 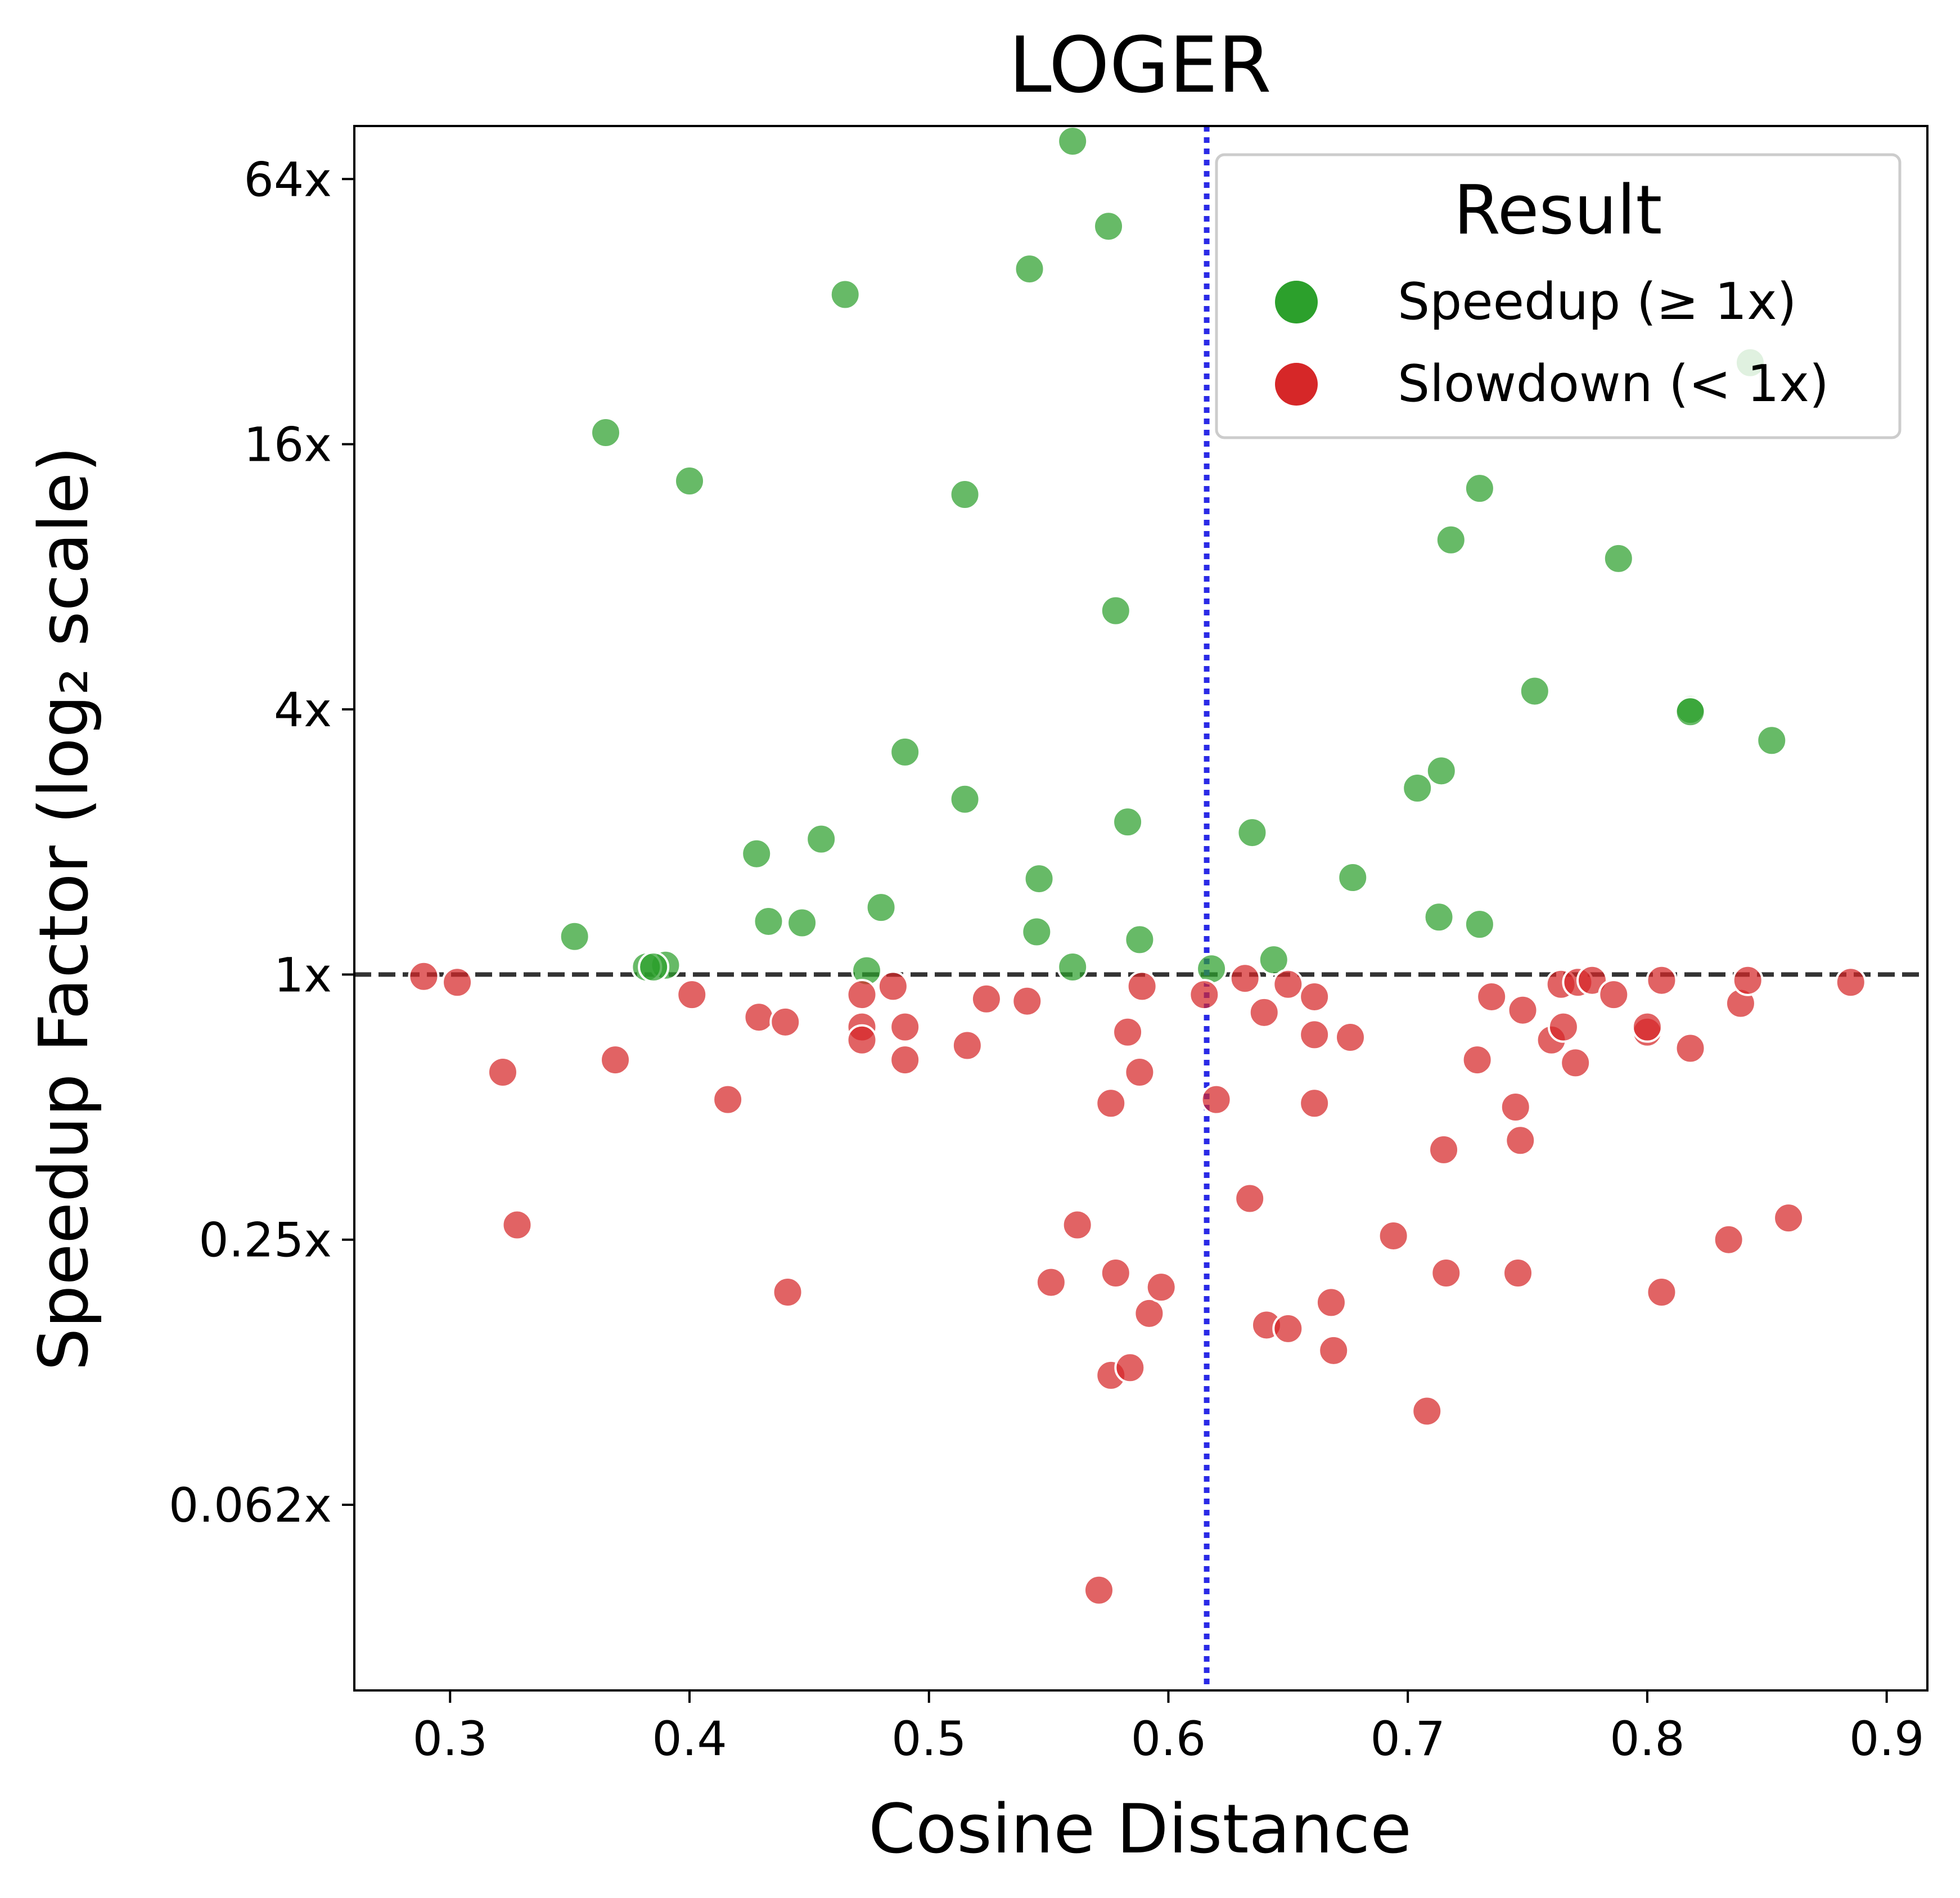 I want to click on x-tick-label: 0.7, so click(x=1407, y=1738).